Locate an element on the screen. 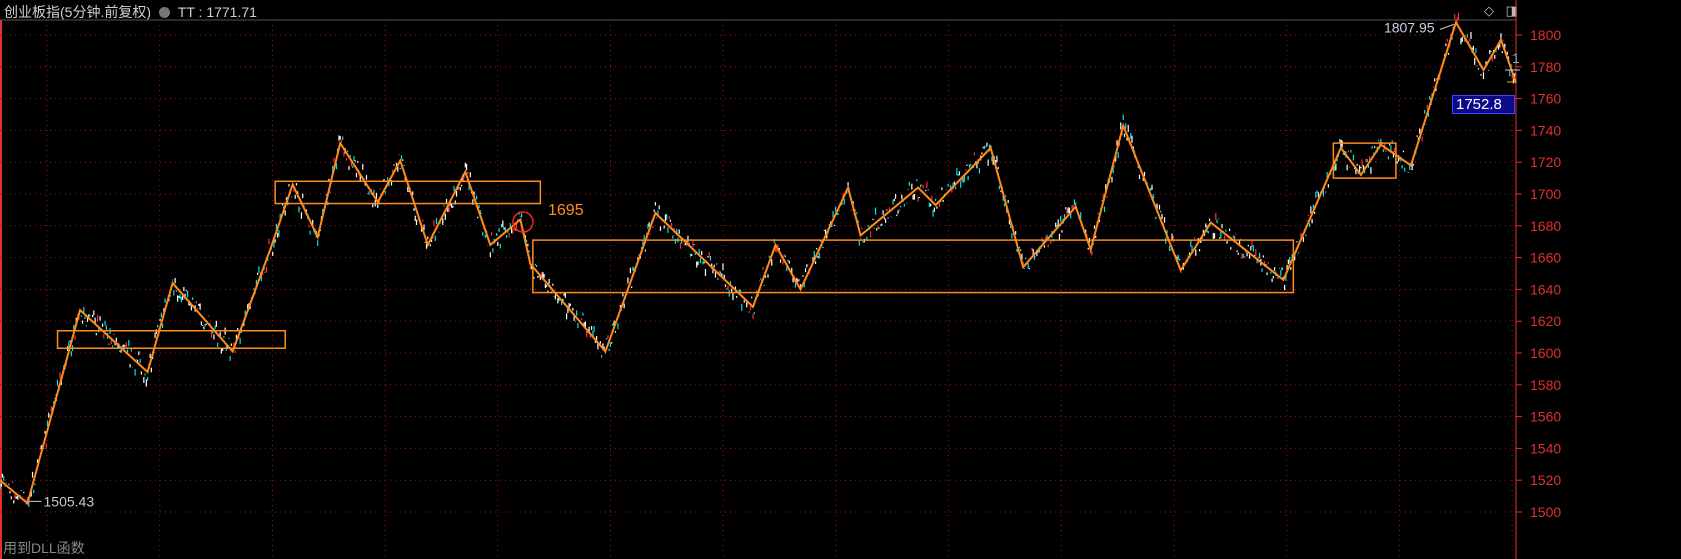 The width and height of the screenshot is (1681, 559). y-tick-label: 1740 is located at coordinates (1545, 130).